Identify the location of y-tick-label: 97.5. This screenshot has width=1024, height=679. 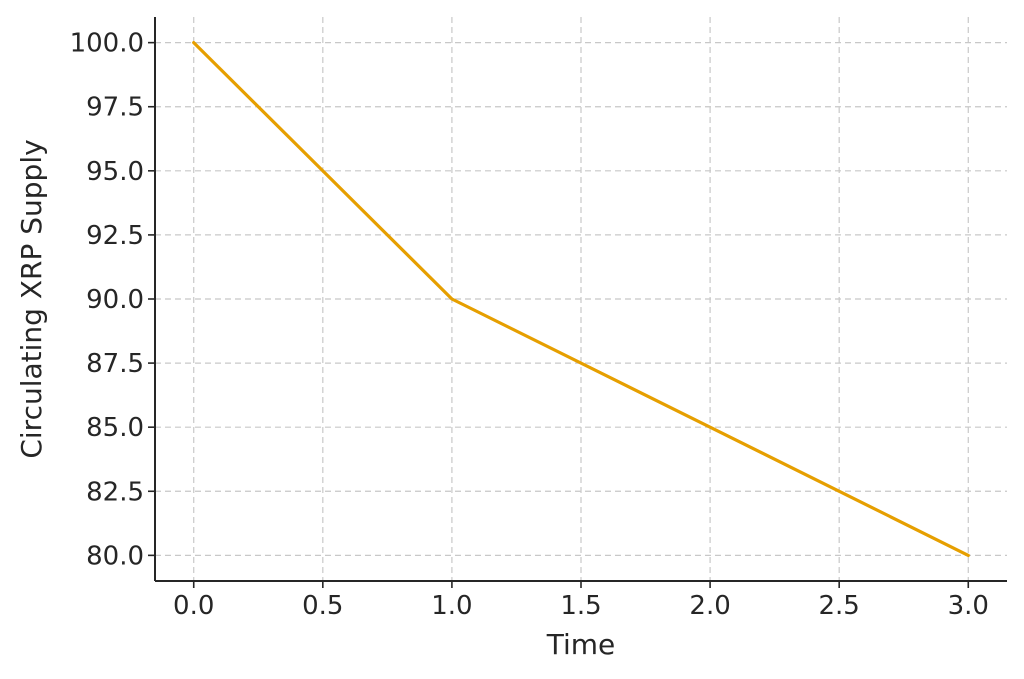
(115, 108).